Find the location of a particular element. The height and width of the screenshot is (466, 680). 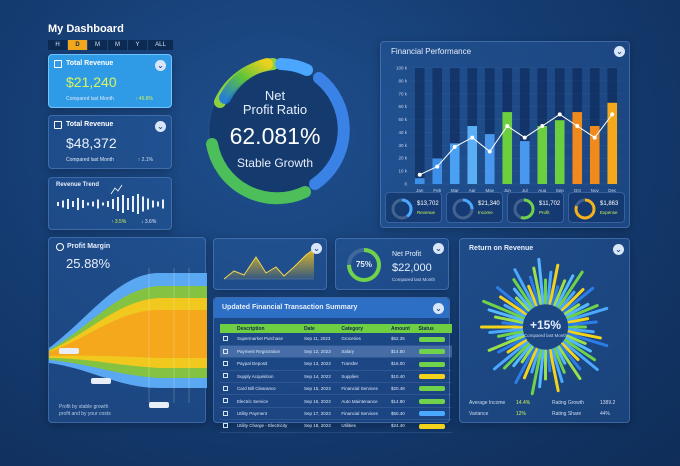

cell-category: Transfer is located at coordinates (363, 364).